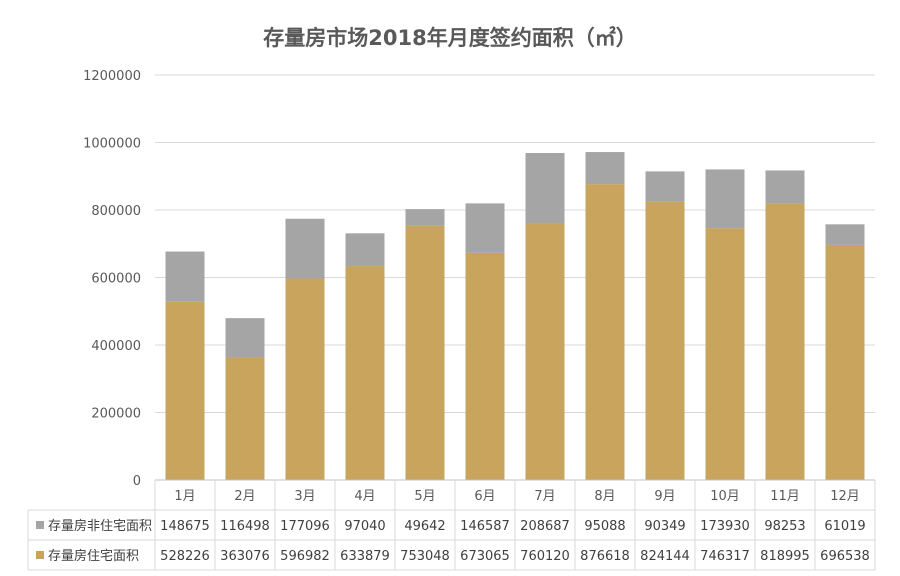 The height and width of the screenshot is (576, 900). Describe the element at coordinates (725, 556) in the screenshot. I see `table-cell: 746317` at that location.